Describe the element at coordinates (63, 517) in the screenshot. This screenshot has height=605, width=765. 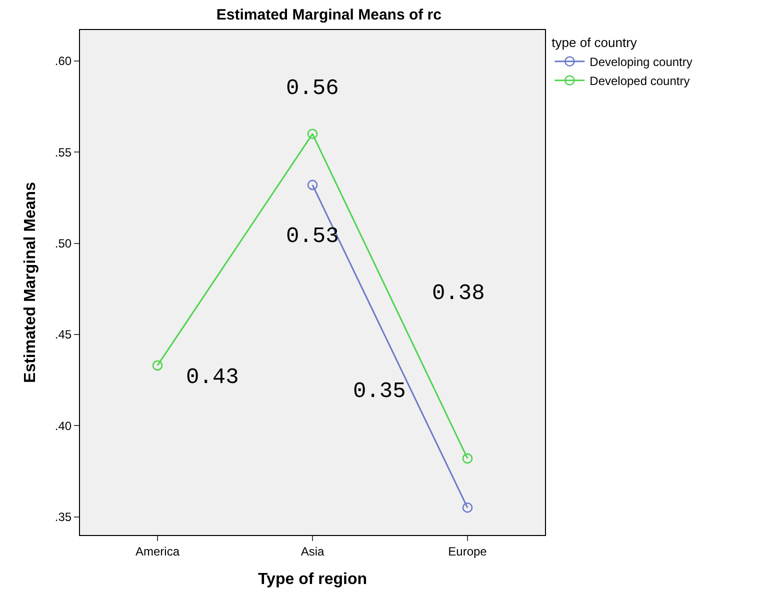
I see `y-tick-label: .35` at that location.